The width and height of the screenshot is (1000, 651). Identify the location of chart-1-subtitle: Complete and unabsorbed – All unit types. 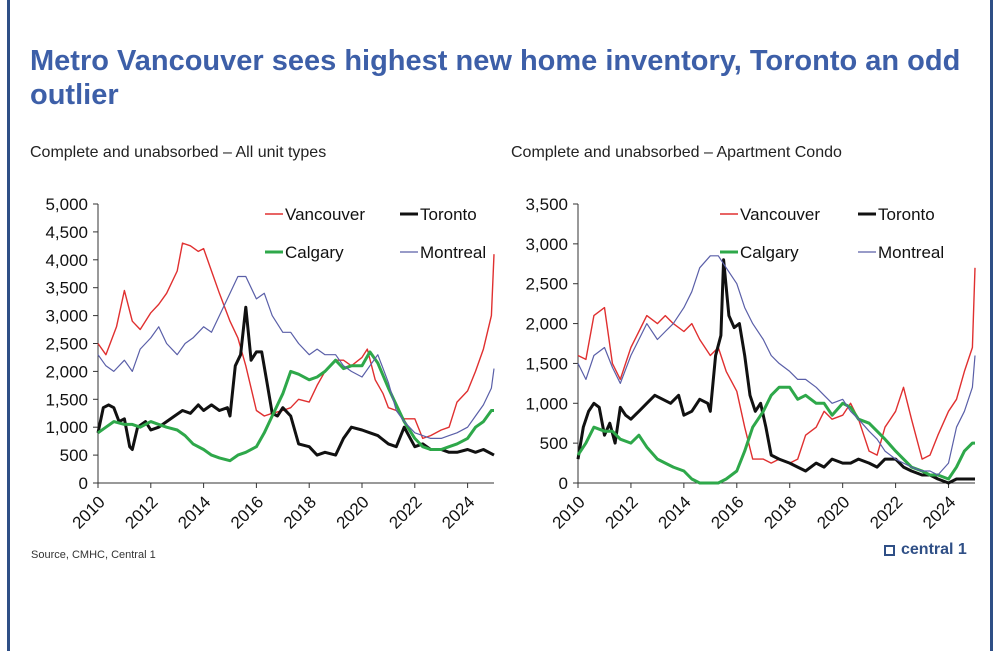
(178, 152).